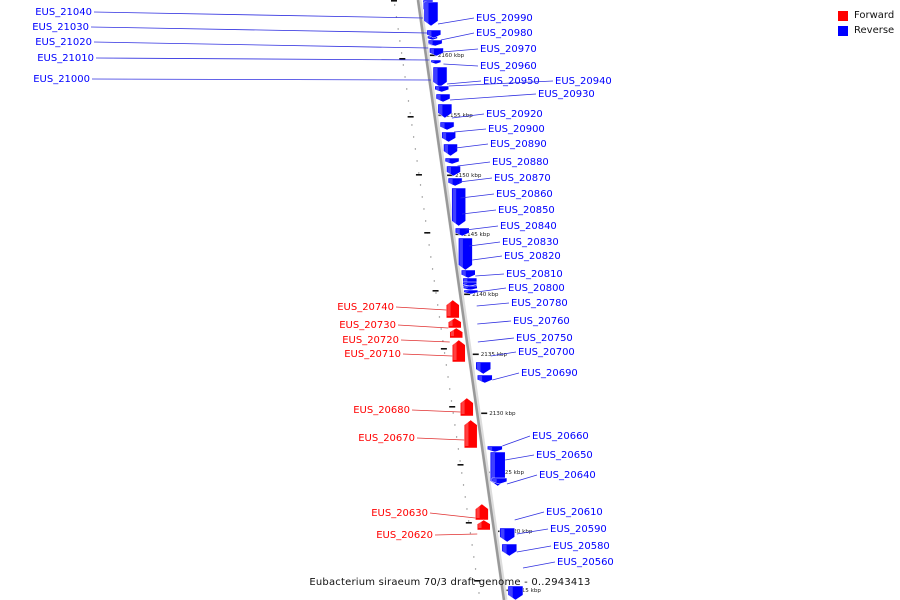  I want to click on gene-label: EUS_20720, so click(370, 340).